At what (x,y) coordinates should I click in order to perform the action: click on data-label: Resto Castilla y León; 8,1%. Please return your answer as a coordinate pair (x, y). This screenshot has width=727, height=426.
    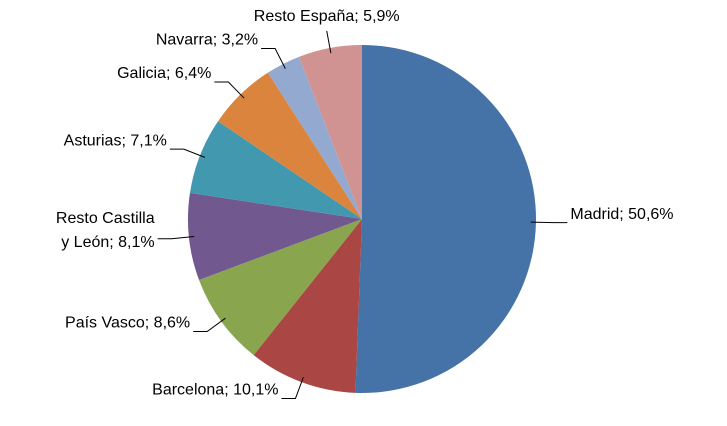
    Looking at the image, I should click on (105, 230).